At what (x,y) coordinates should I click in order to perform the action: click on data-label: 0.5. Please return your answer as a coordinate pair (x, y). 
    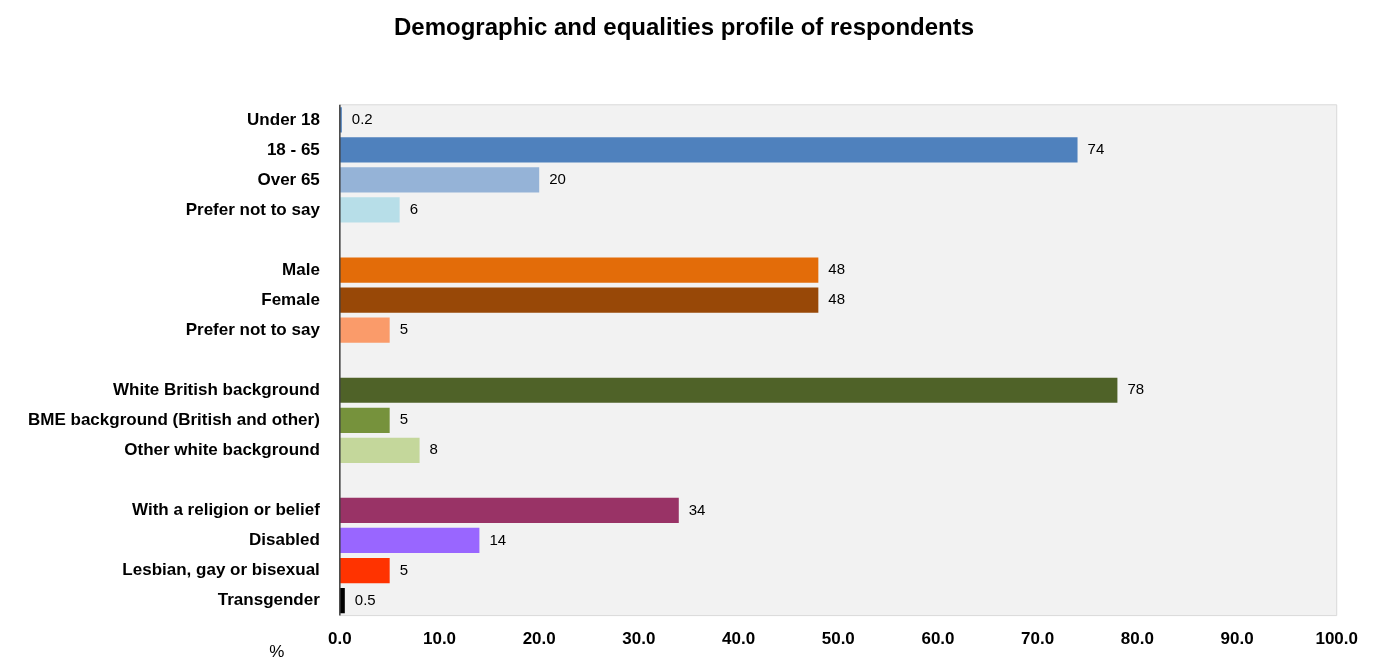
    Looking at the image, I should click on (365, 599).